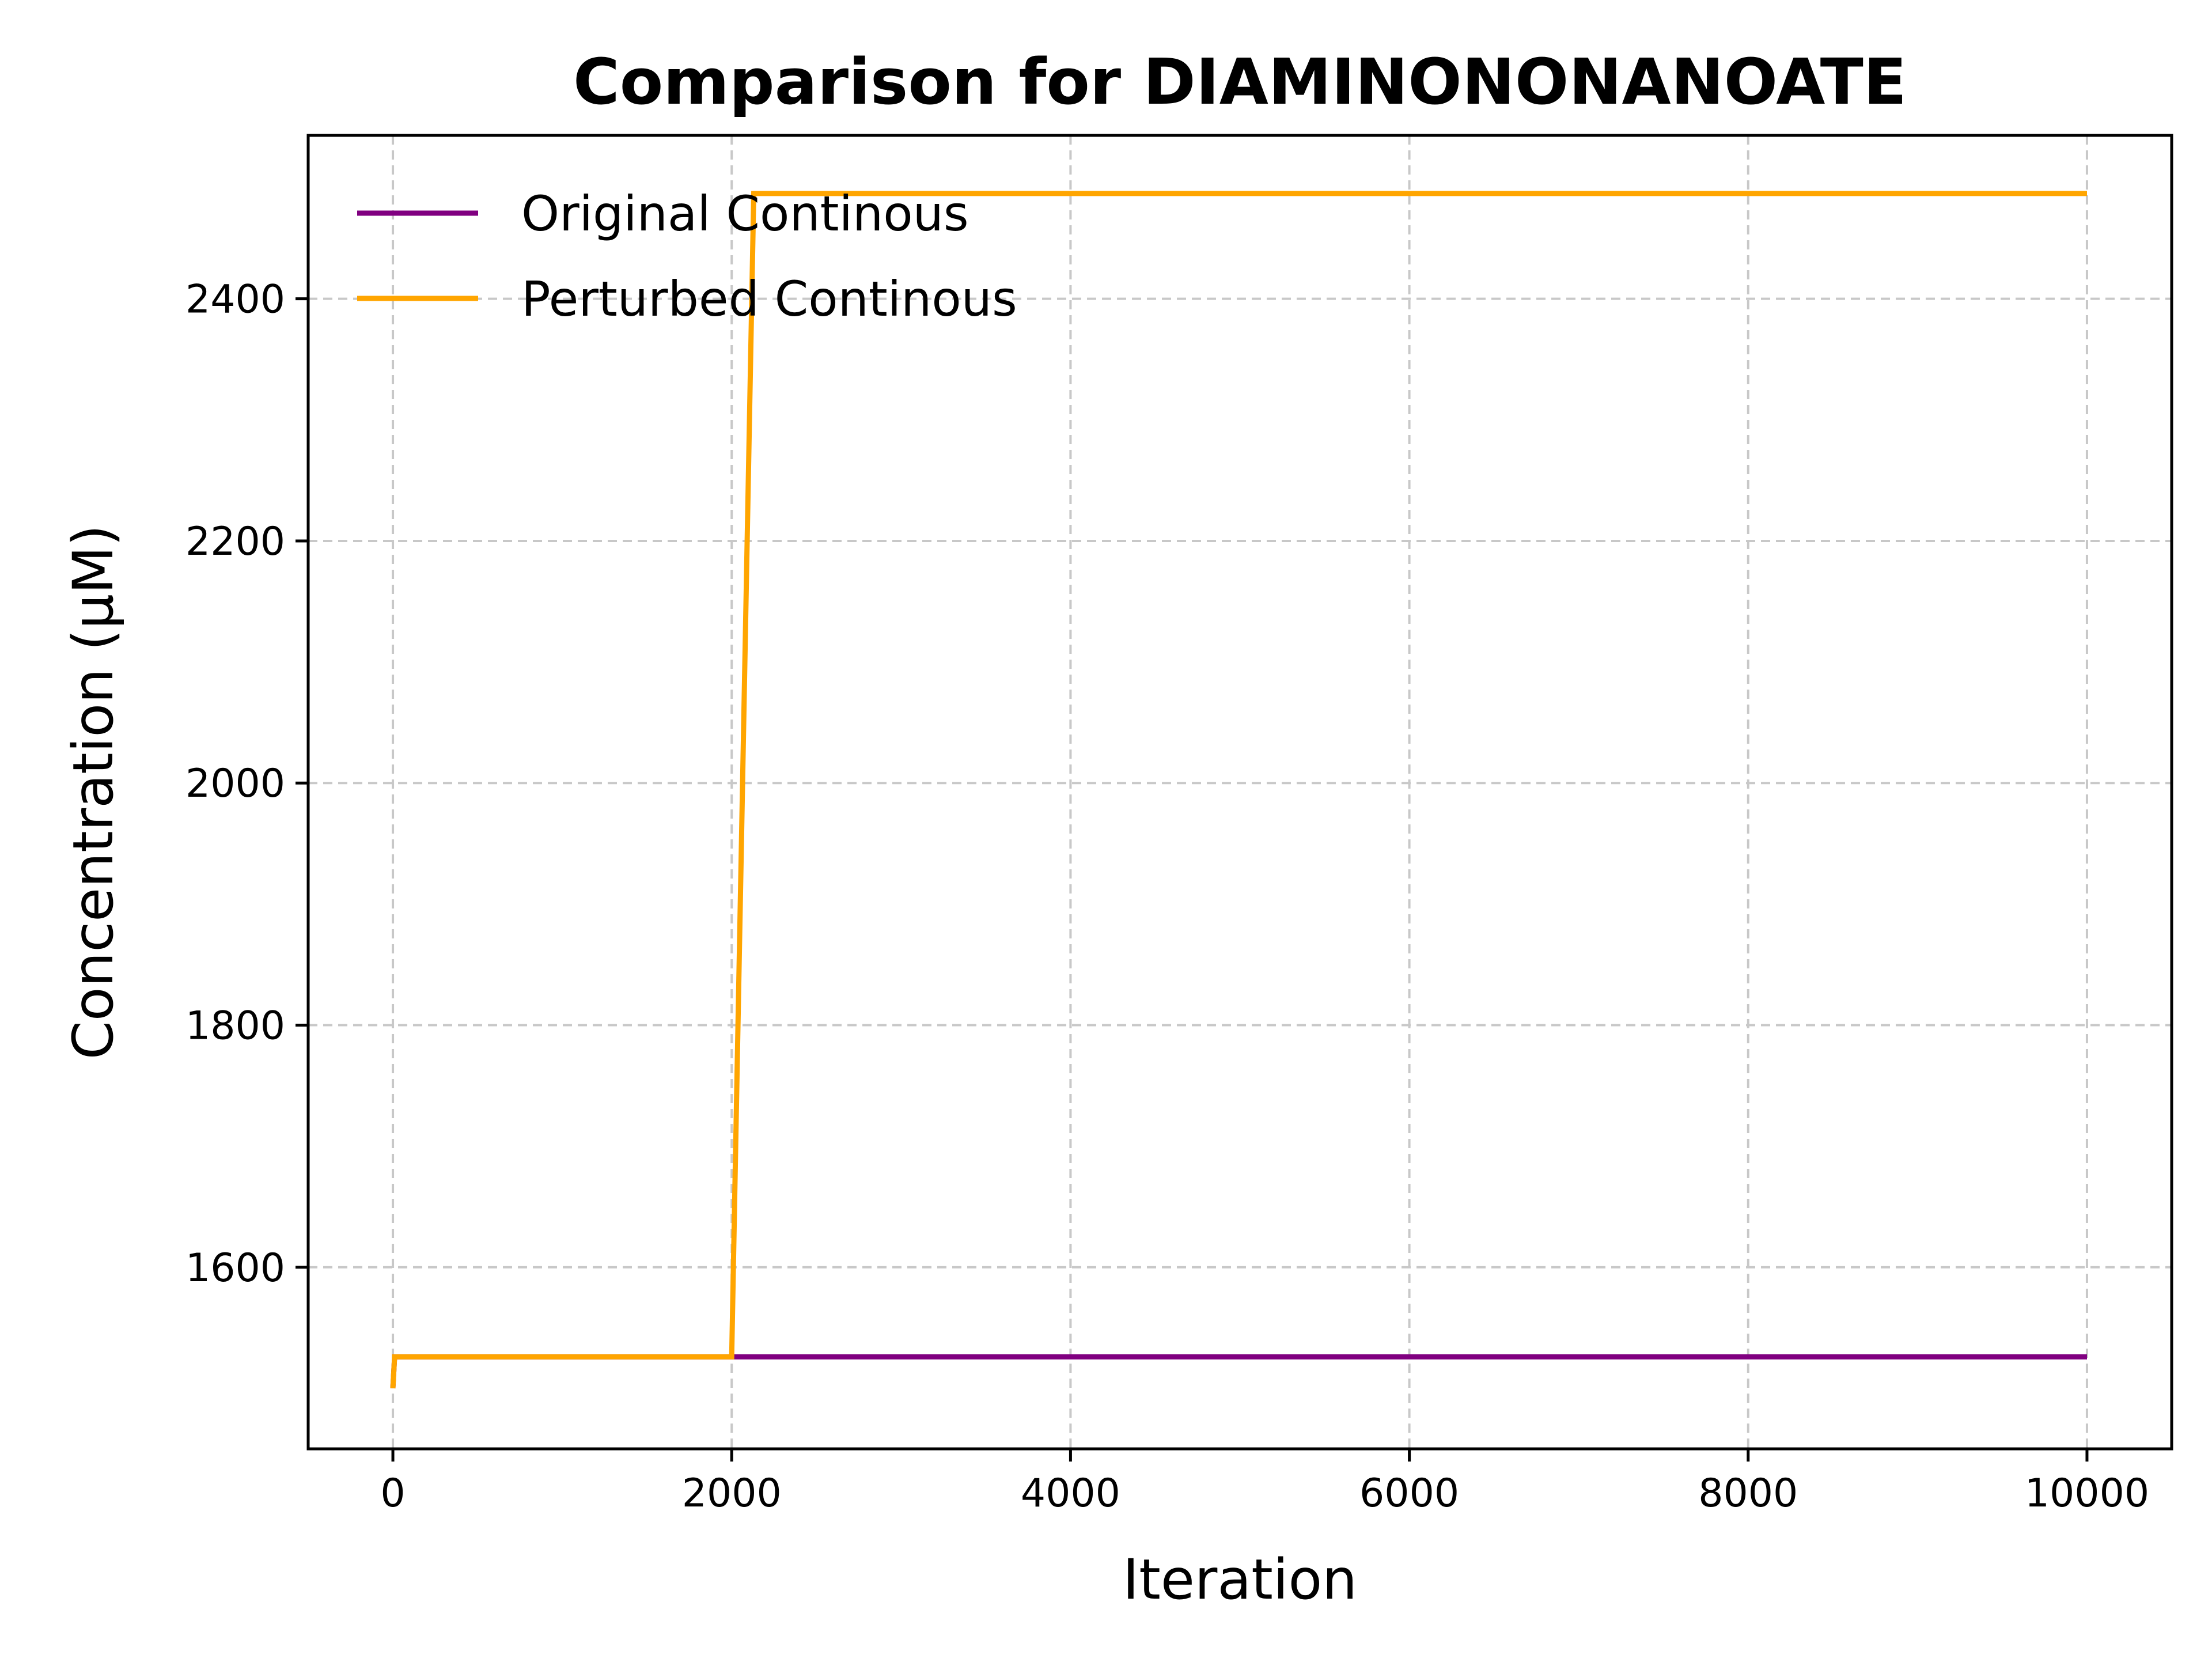  I want to click on y-tick-label: 2200, so click(235, 542).